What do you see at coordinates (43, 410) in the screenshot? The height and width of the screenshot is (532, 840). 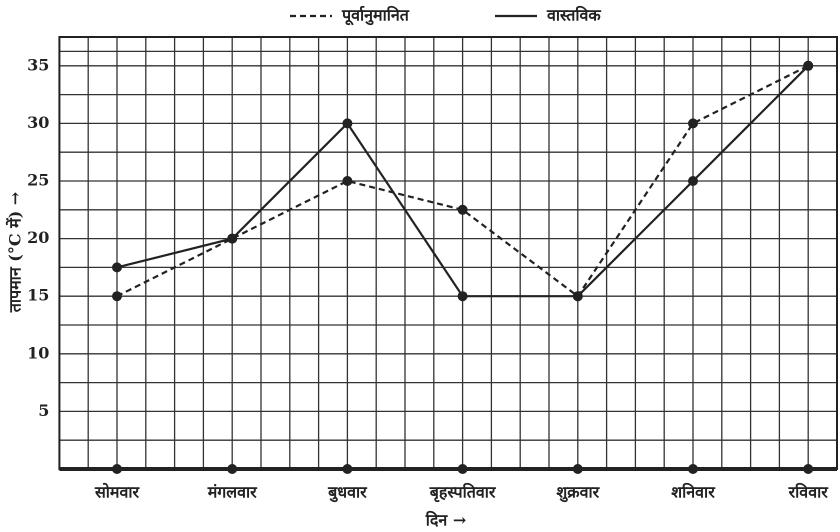 I see `y-tick-label: 5` at bounding box center [43, 410].